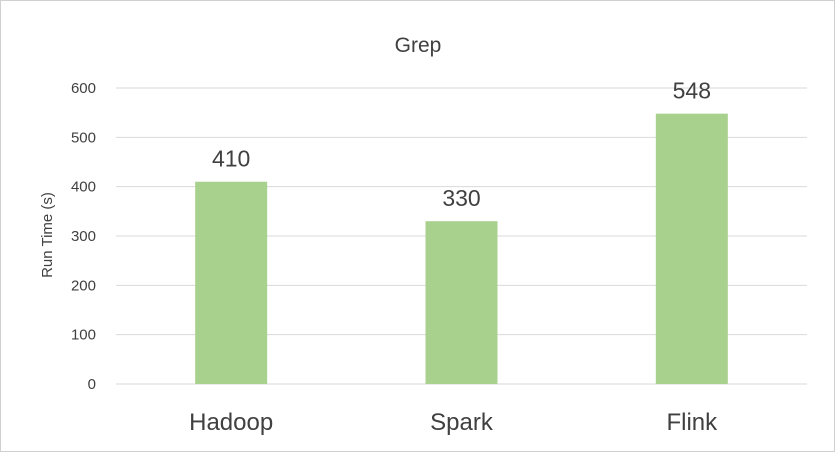 Image resolution: width=835 pixels, height=452 pixels. What do you see at coordinates (462, 422) in the screenshot?
I see `x-tick-label-spark: Spark` at bounding box center [462, 422].